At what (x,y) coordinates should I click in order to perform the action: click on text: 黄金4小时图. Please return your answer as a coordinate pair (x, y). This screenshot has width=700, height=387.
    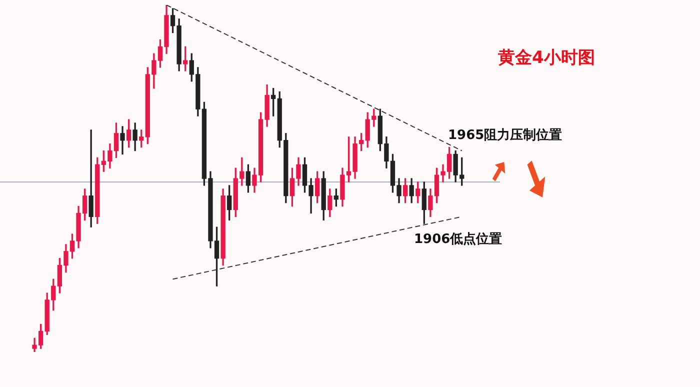
    Looking at the image, I should click on (546, 58).